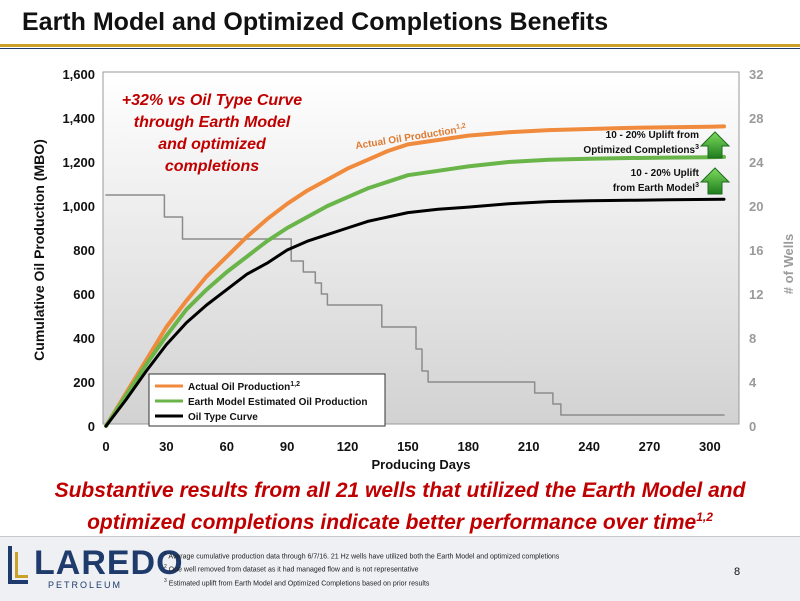 The image size is (800, 601). I want to click on legend-label-actual: Actual Oil Production1,2, so click(244, 387).